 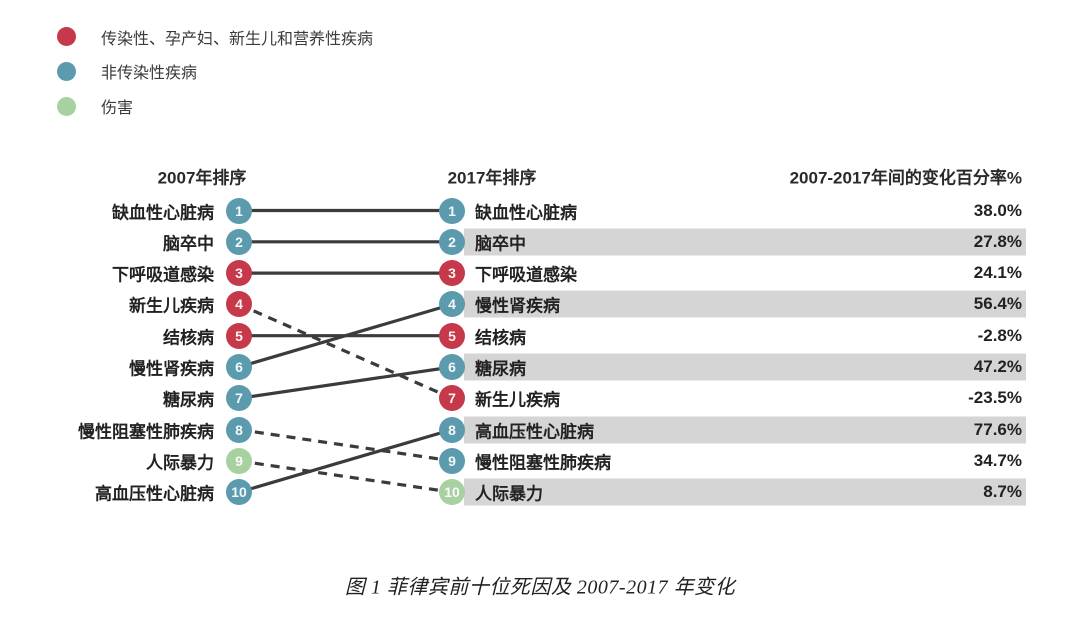 I want to click on rank-circle-2007: 9, so click(x=239, y=460).